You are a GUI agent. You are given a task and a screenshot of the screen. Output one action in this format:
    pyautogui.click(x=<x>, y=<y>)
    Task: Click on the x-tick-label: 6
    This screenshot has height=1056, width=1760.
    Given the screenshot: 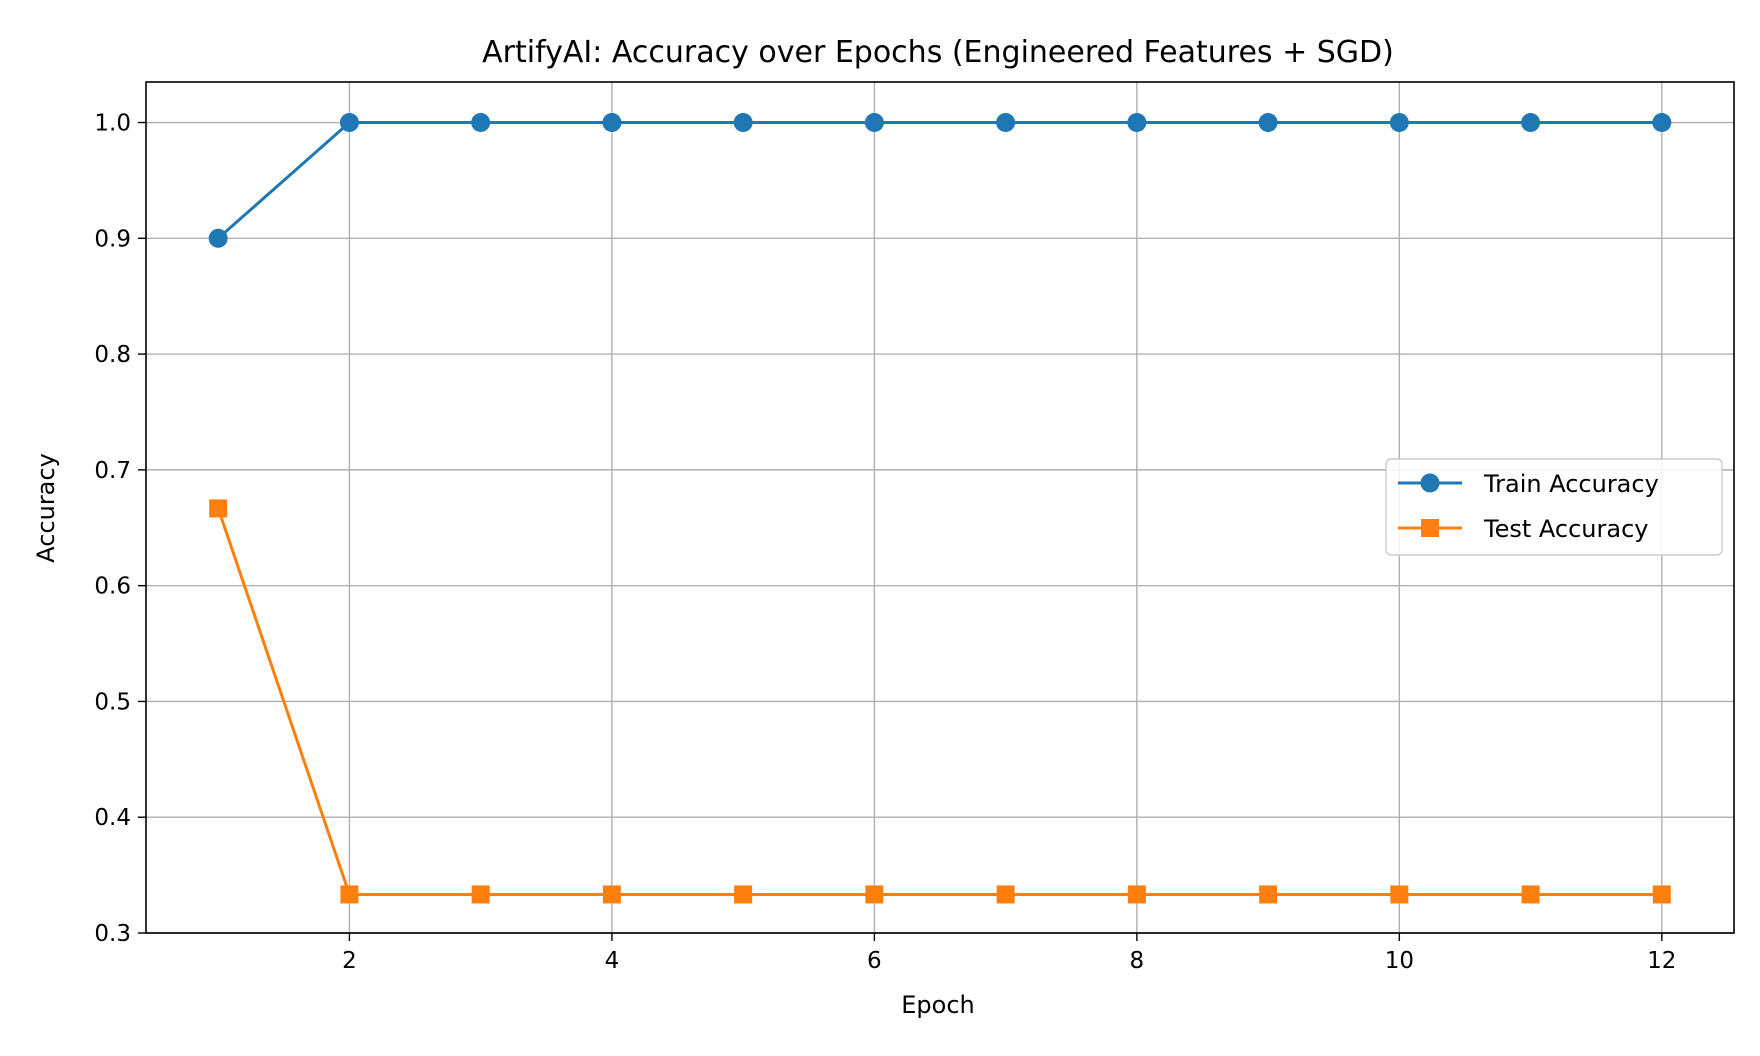 What is the action you would take?
    pyautogui.click(x=874, y=961)
    